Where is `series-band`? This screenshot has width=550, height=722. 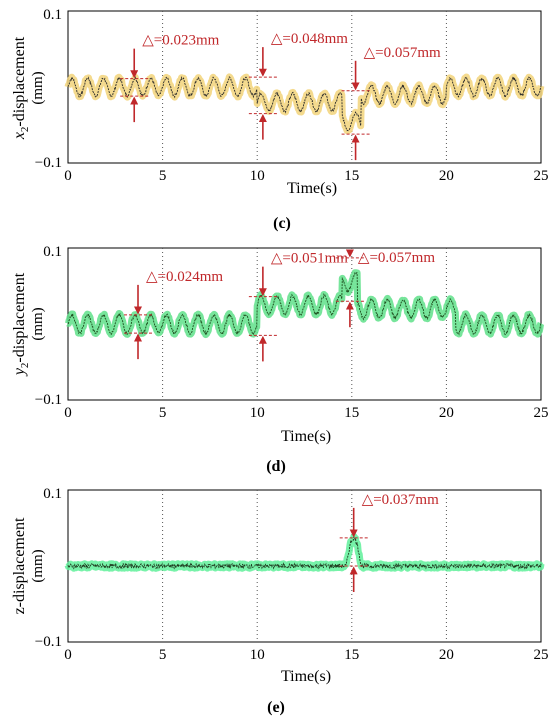 series-band is located at coordinates (304, 104).